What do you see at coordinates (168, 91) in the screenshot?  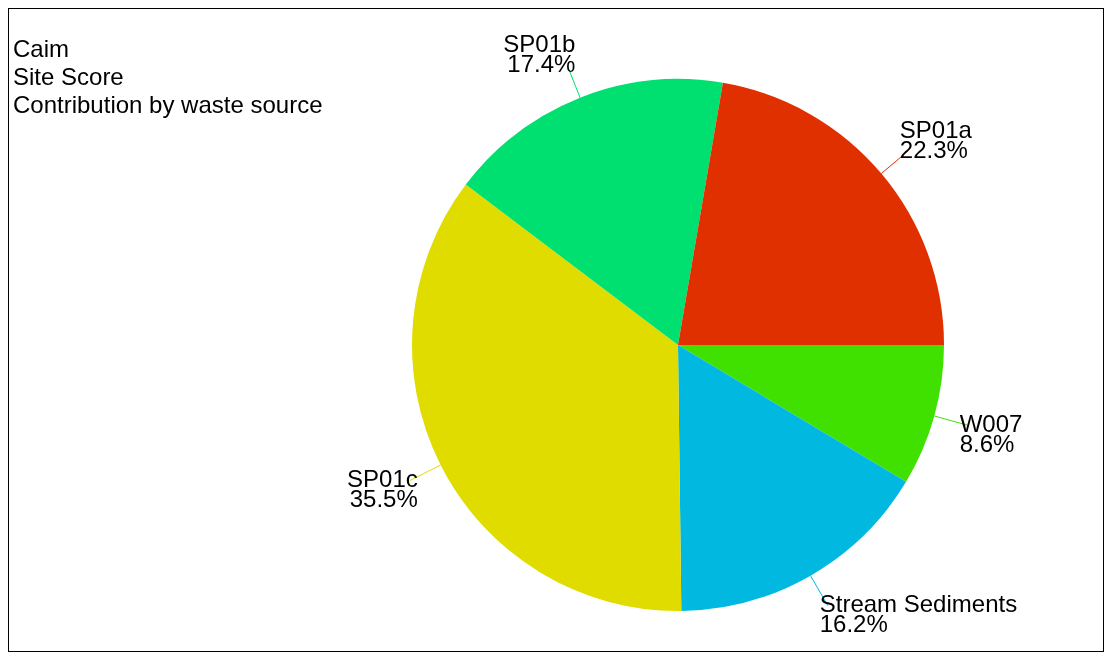 I see `text: Site Score Contribution by waste source` at bounding box center [168, 91].